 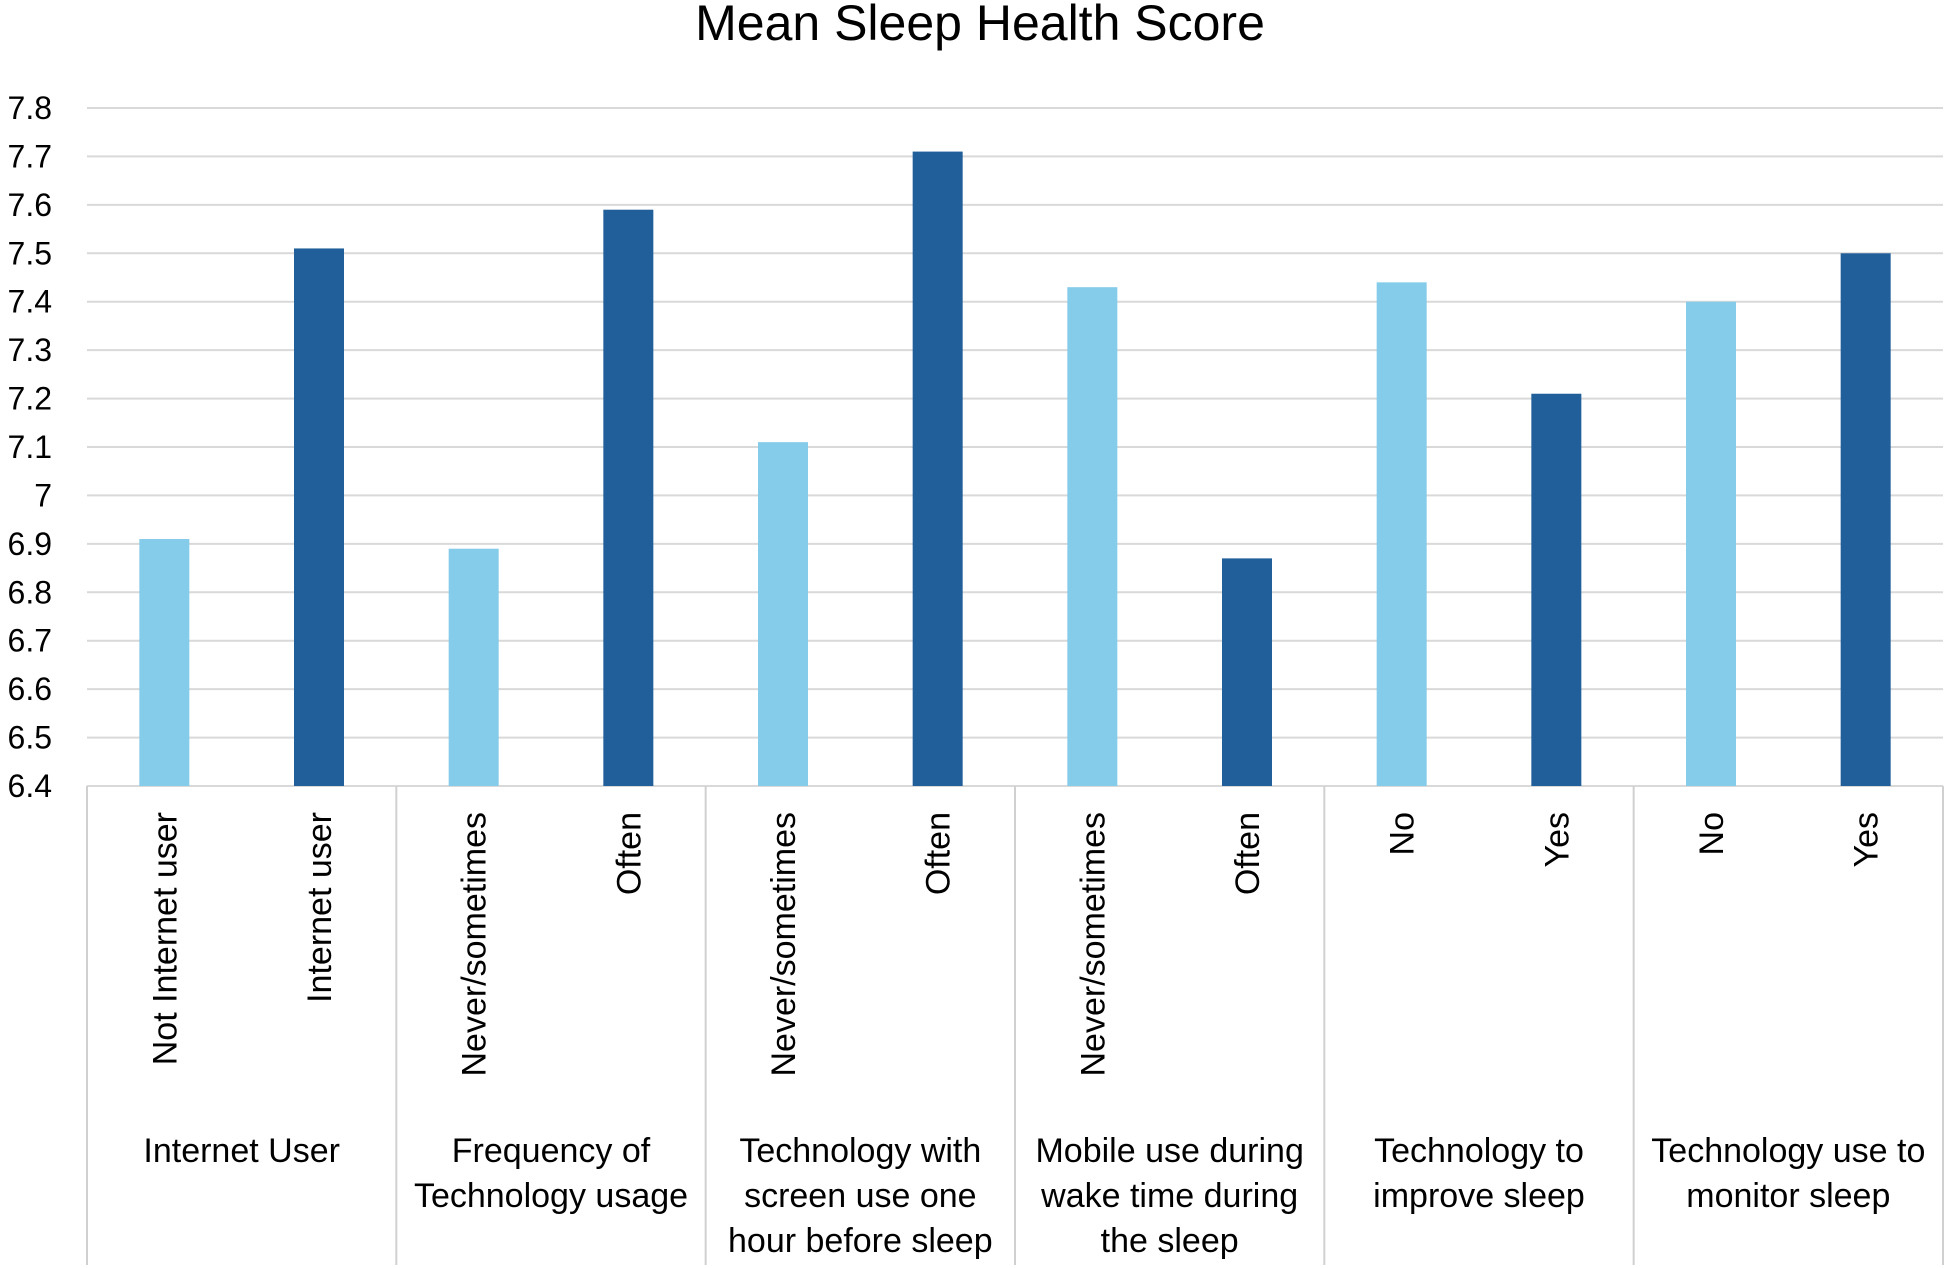 I want to click on y-tick-label: 6.9, so click(x=30, y=544).